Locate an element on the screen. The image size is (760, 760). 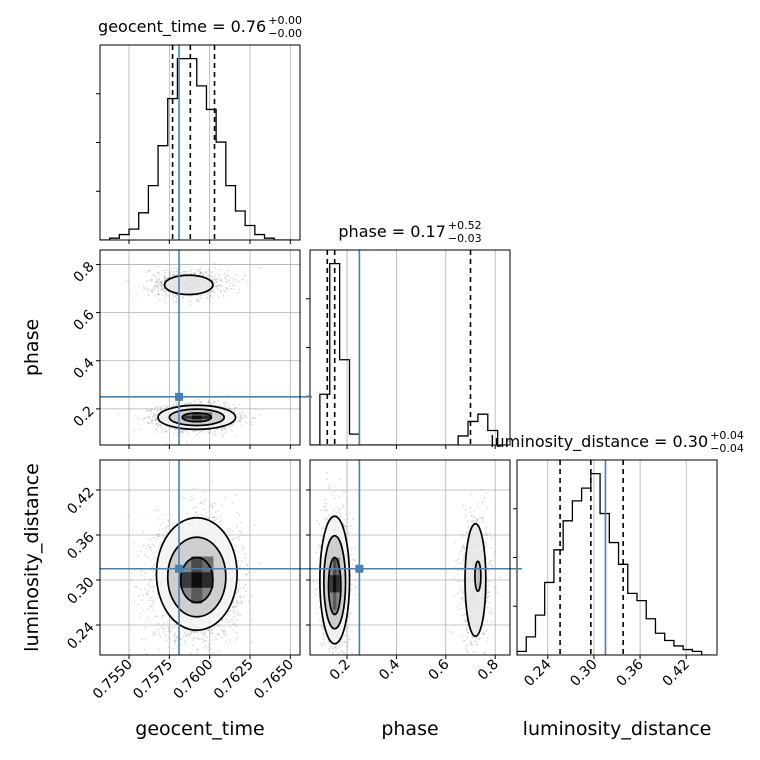
hist-geocent_time-title-sub: −0.00 is located at coordinates (285, 33).